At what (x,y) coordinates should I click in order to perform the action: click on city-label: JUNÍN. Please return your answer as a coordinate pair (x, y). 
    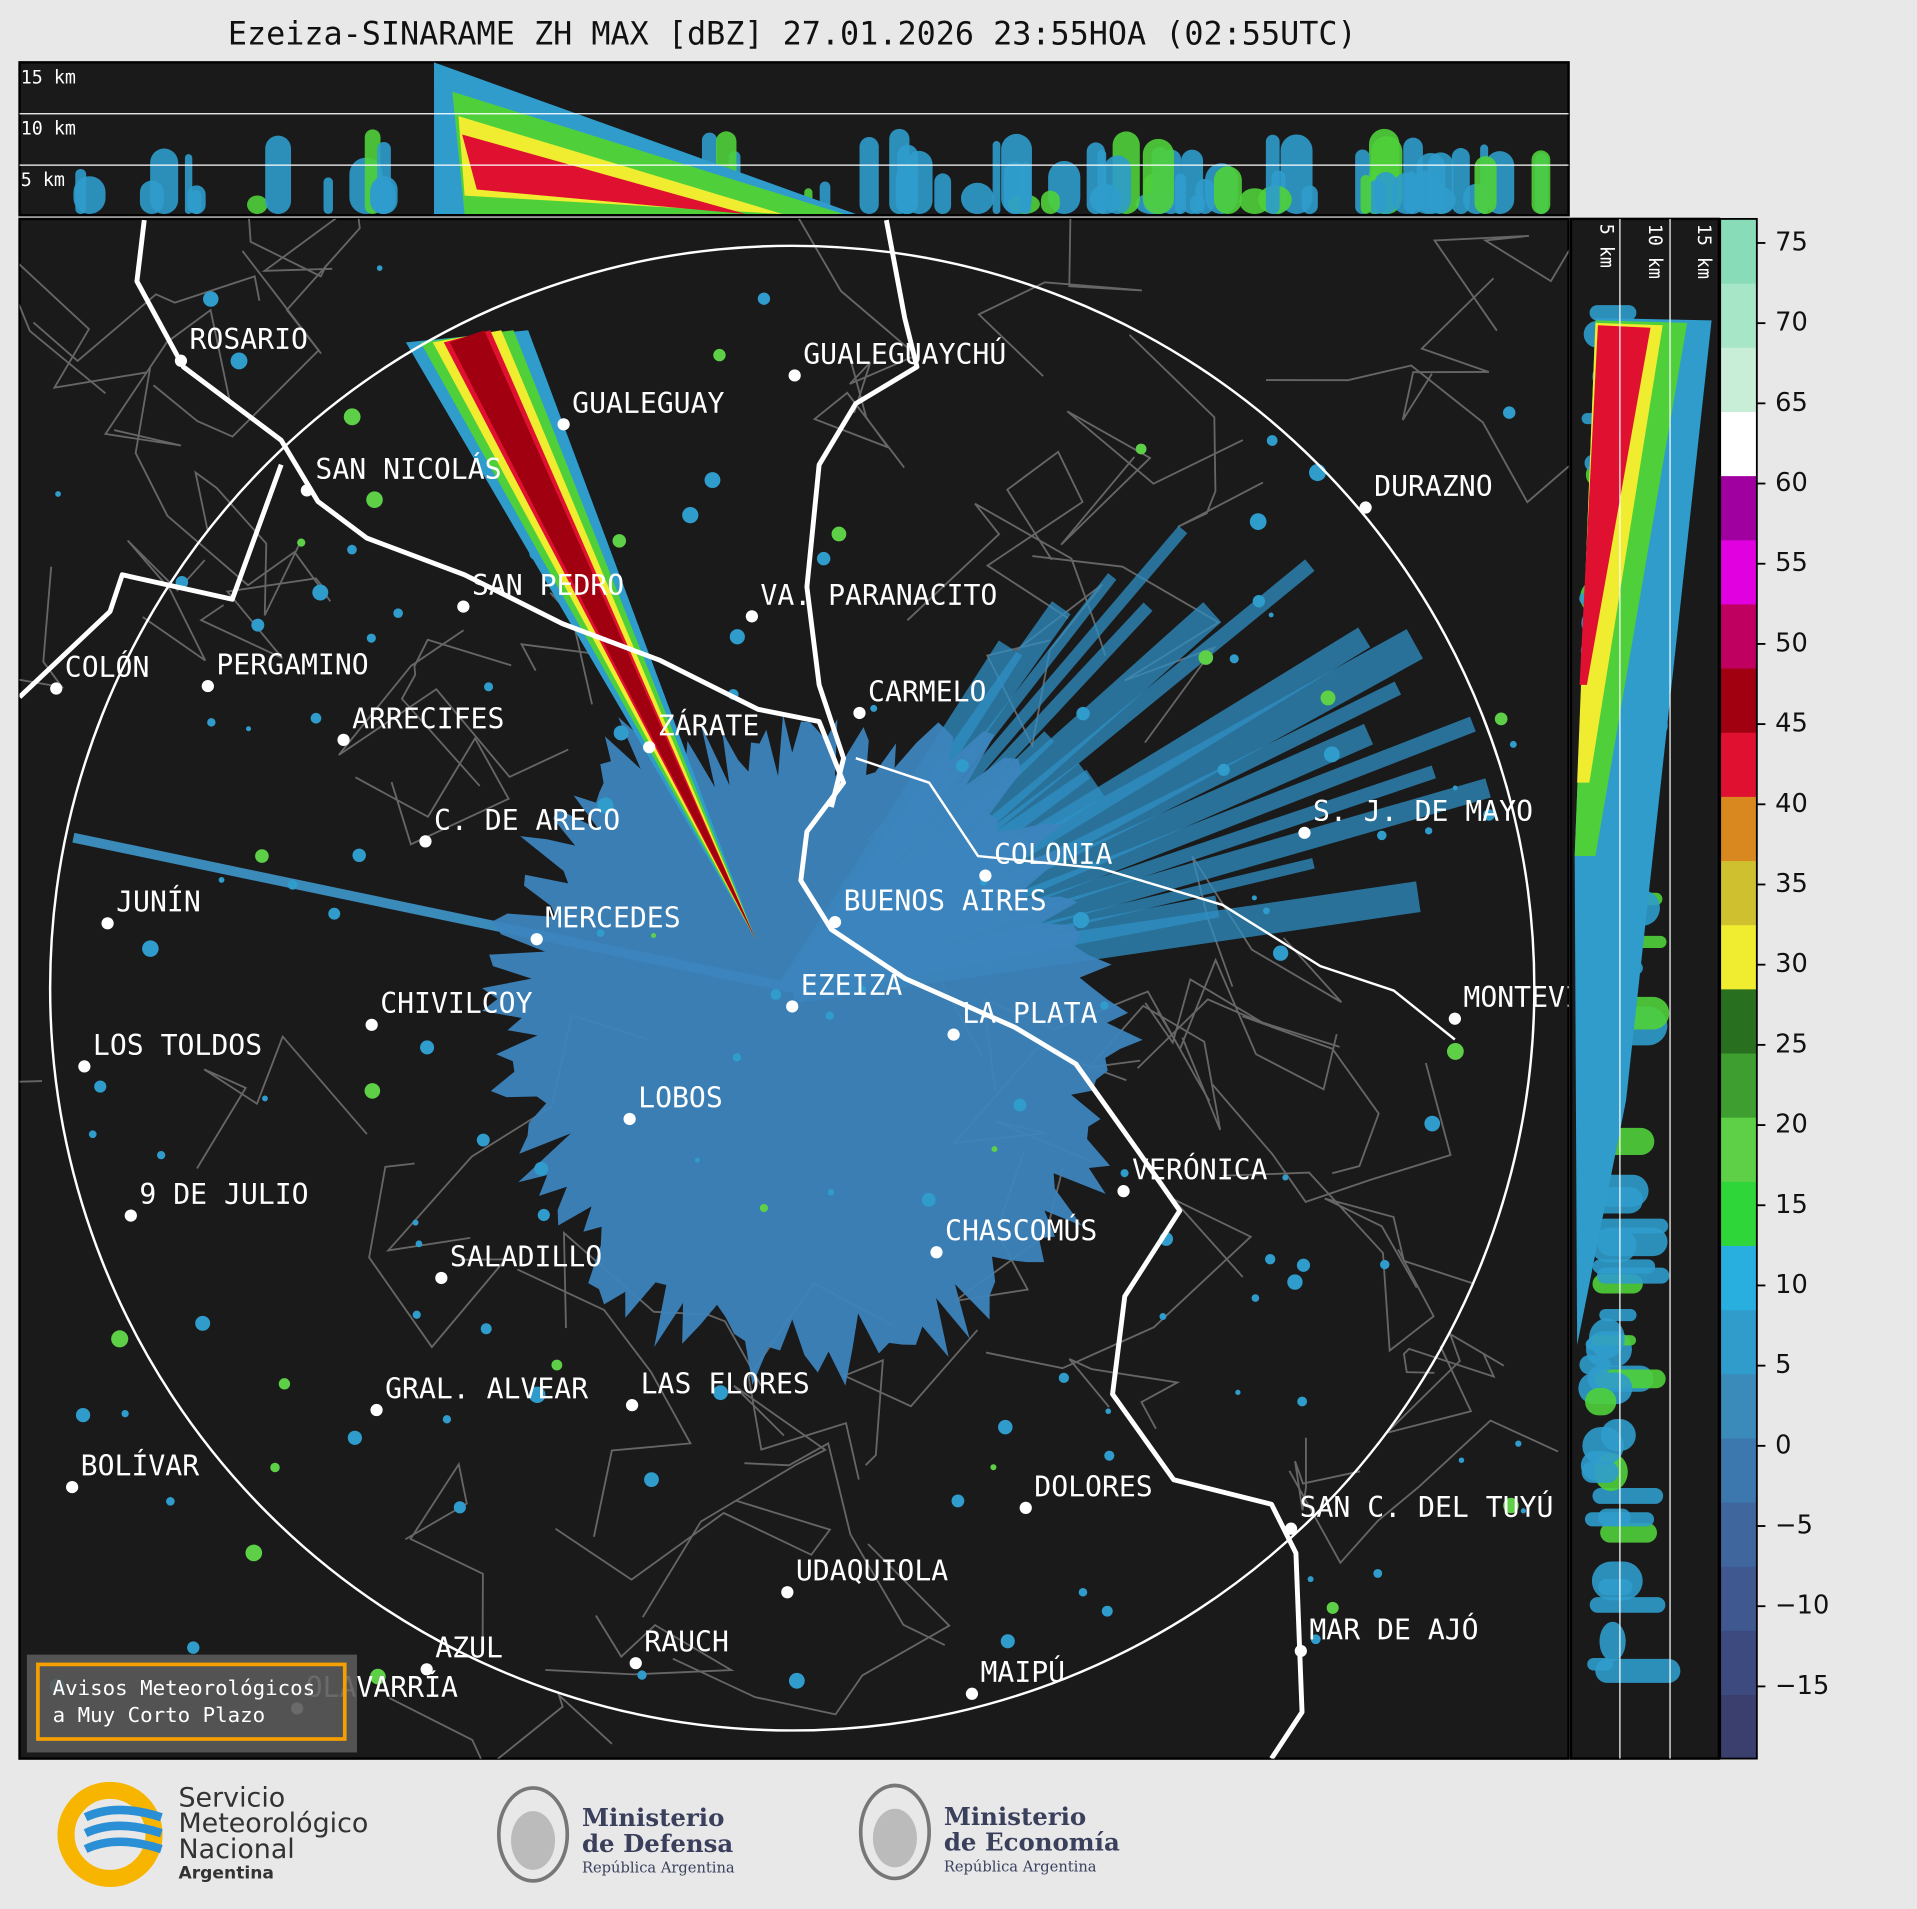
    Looking at the image, I should click on (158, 902).